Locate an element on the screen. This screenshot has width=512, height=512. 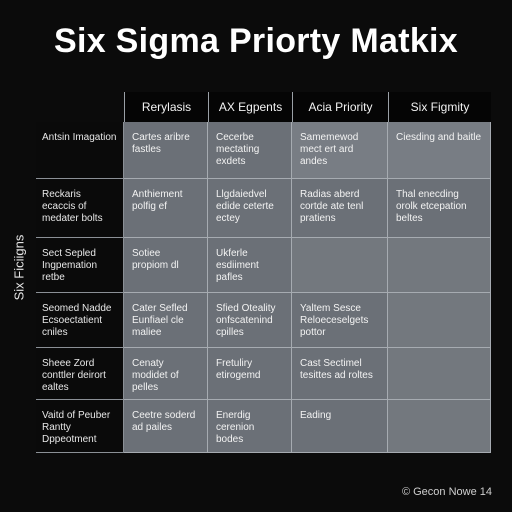
side-axis-label: Six Ficiigns is located at coordinates (19, 267).